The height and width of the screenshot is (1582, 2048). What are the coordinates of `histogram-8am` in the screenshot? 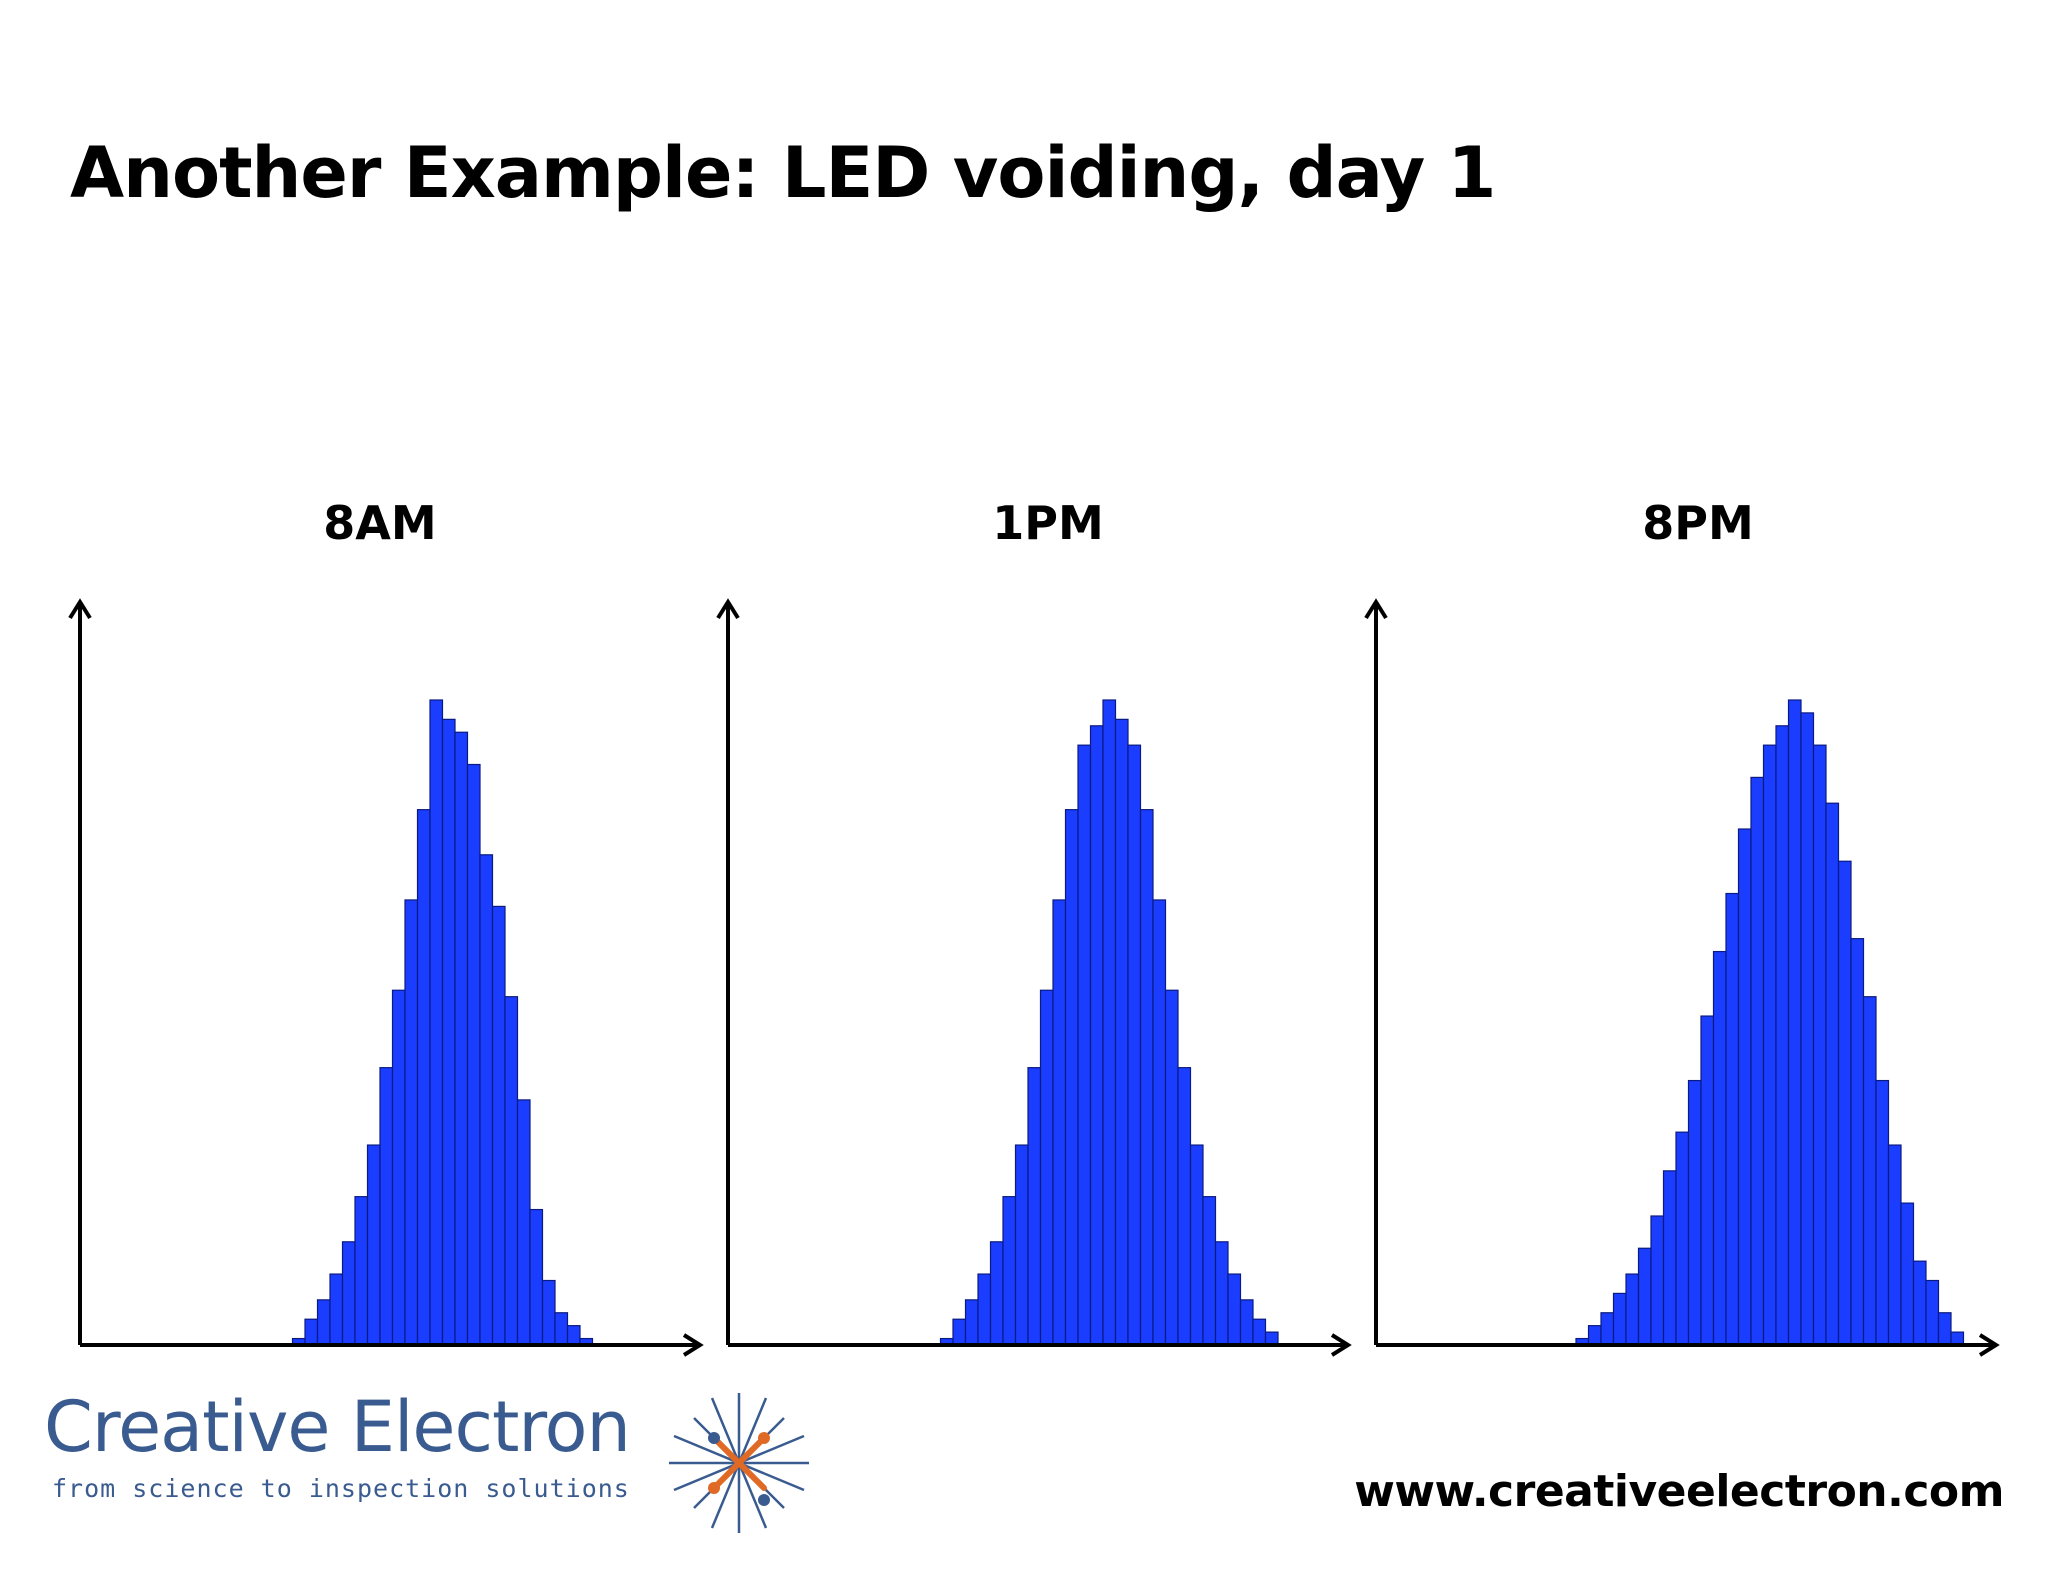 It's located at (386, 977).